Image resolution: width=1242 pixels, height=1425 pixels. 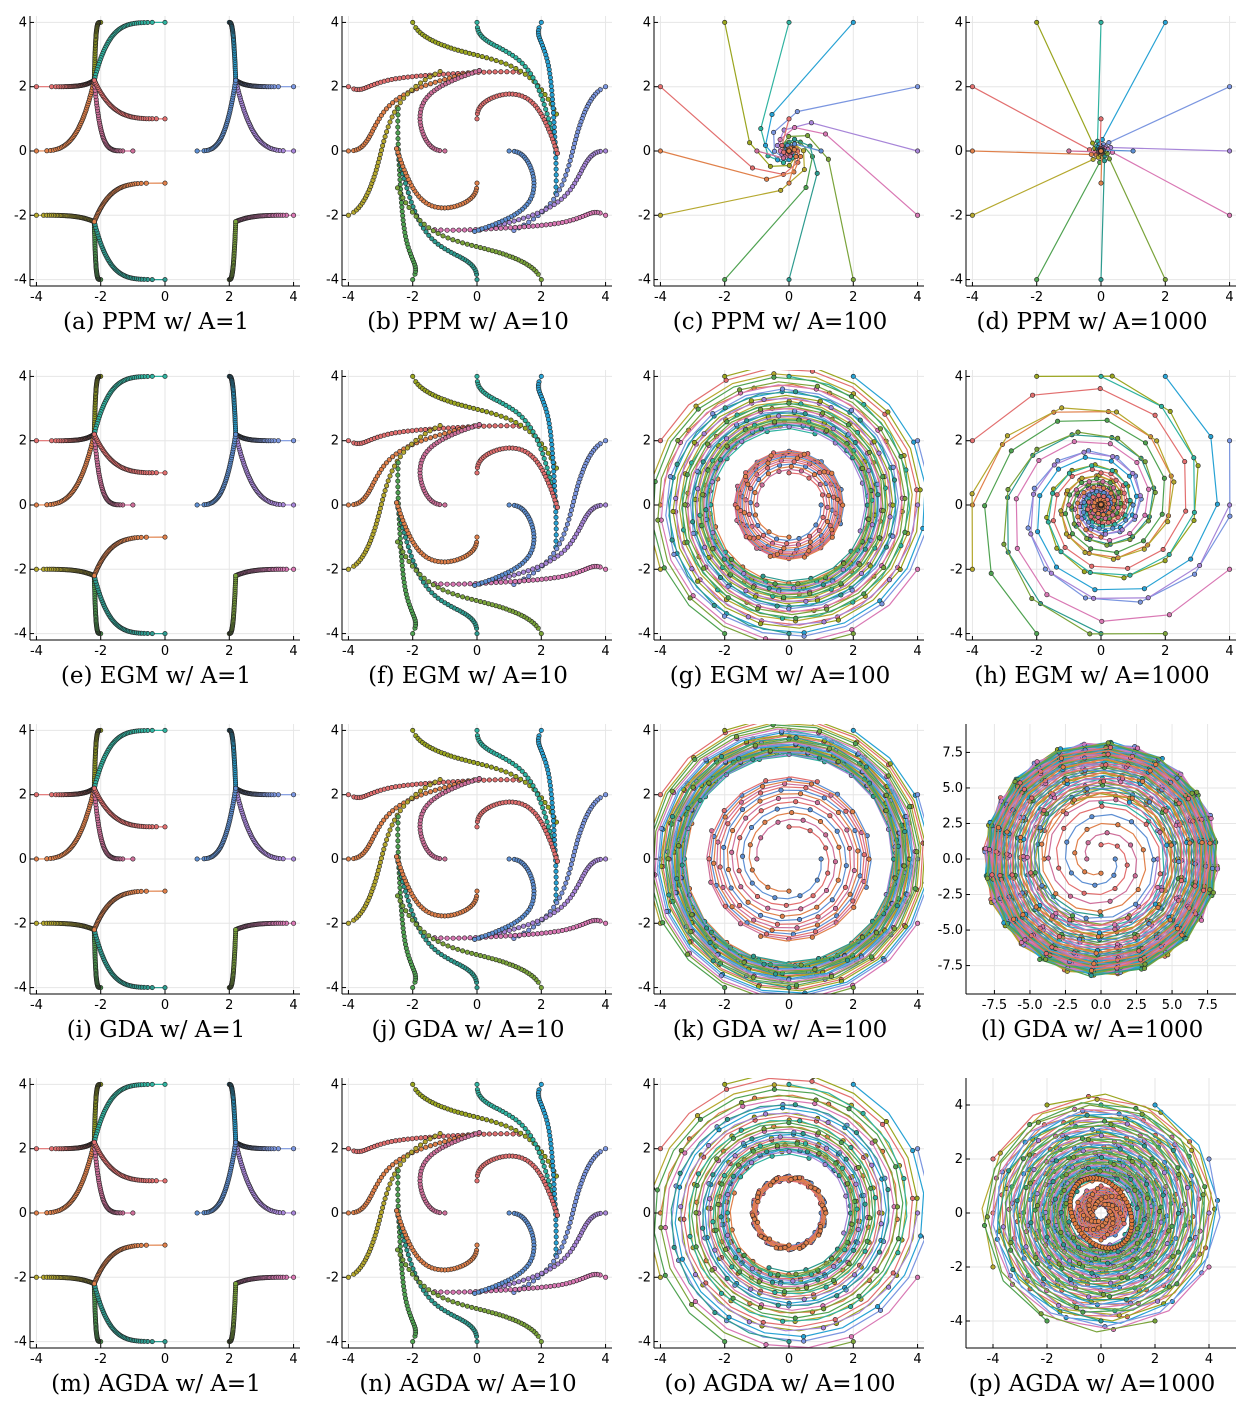 I want to click on panel-caption: (d) PPM w/ A=1000, so click(x=1092, y=322).